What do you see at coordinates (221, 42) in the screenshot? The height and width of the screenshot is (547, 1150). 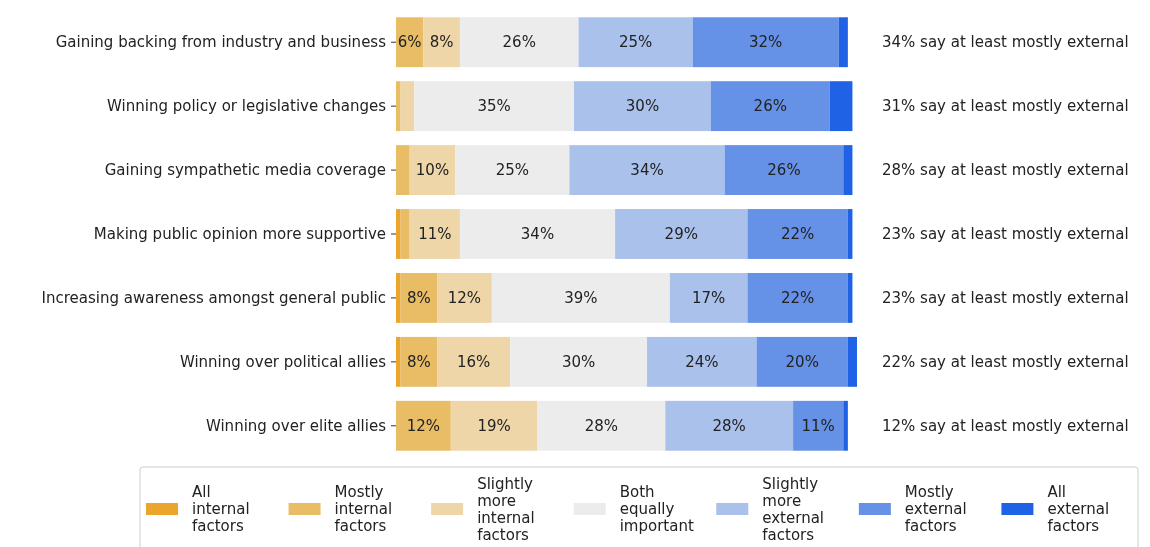 I see `y-tick-label: Gaining backing from industry and business` at bounding box center [221, 42].